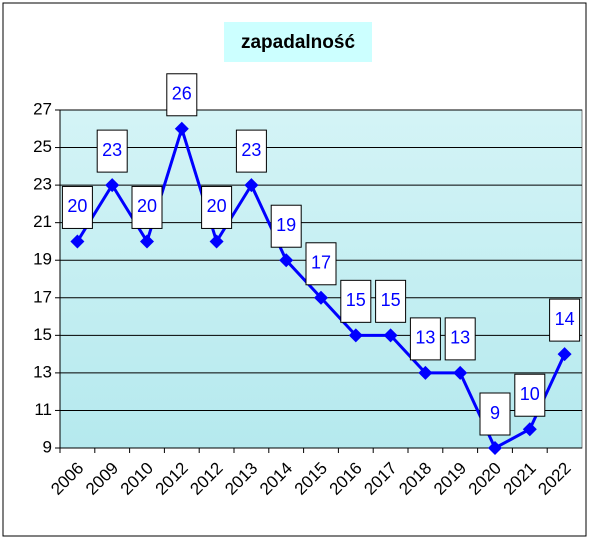 The width and height of the screenshot is (590, 540). I want to click on y-tick-label: 27, so click(42, 108).